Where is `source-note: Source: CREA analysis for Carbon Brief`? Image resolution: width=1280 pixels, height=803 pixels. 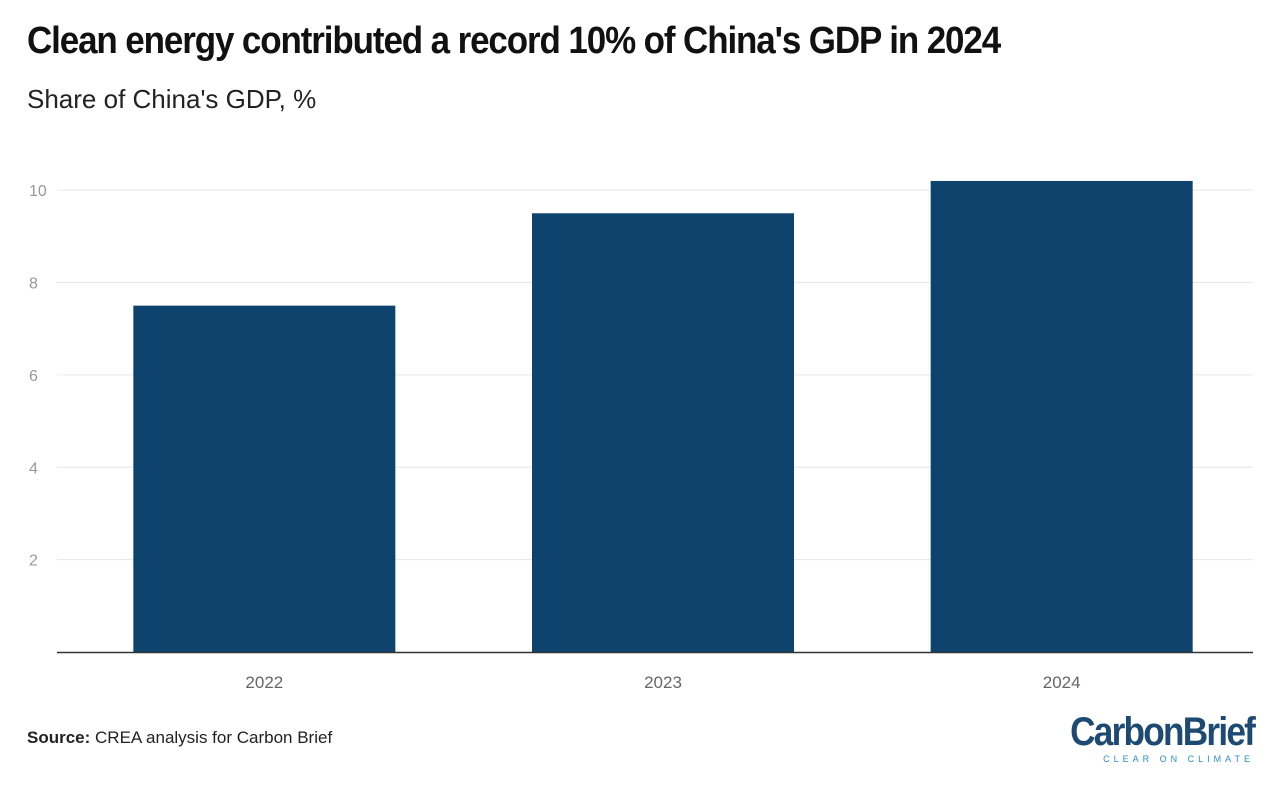 source-note: Source: CREA analysis for Carbon Brief is located at coordinates (179, 738).